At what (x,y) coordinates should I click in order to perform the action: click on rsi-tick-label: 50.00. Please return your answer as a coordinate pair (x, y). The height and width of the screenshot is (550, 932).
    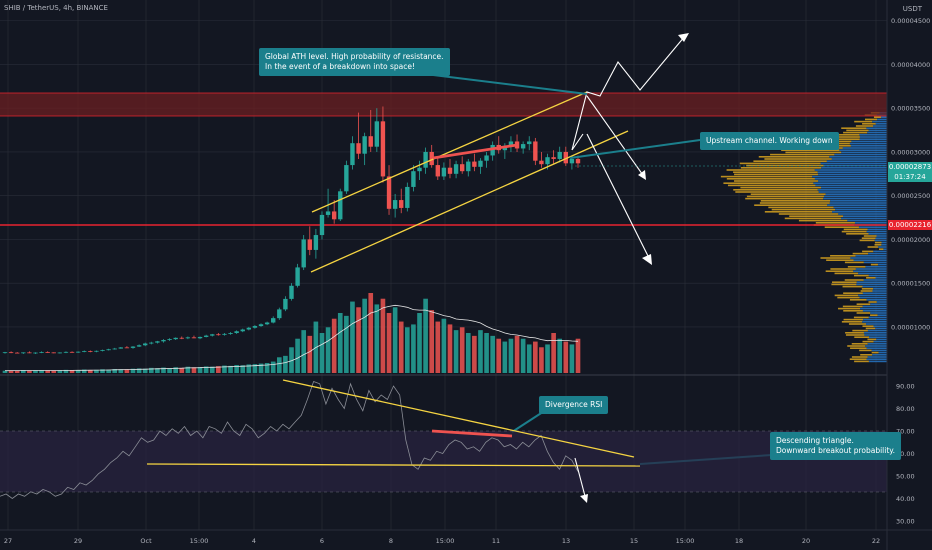
    Looking at the image, I should click on (905, 477).